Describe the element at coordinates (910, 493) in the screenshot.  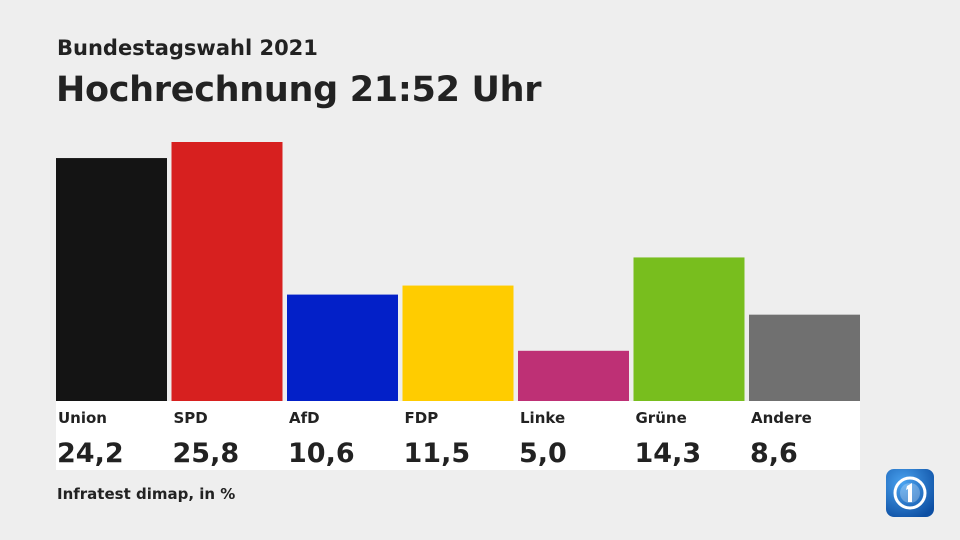
I see `ard-logo-icon` at that location.